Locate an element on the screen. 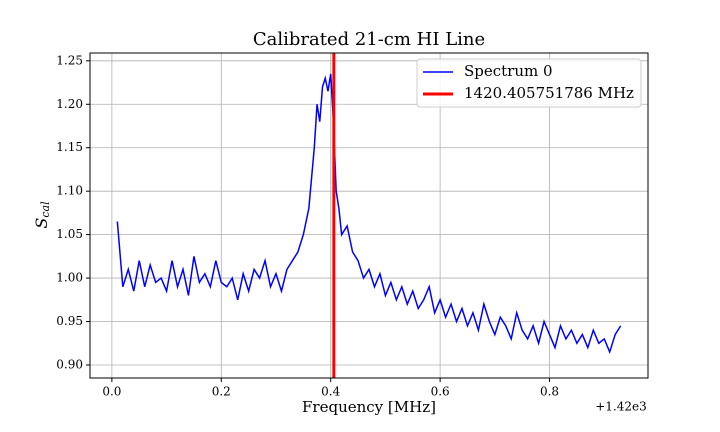 Image resolution: width=720 pixels, height=432 pixels. y-tick-label: 0.95 is located at coordinates (69, 321).